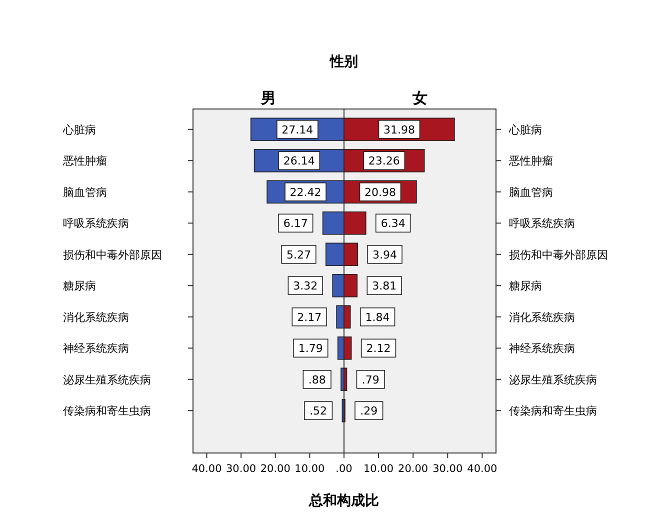 Image resolution: width=665 pixels, height=520 pixels. I want to click on value-label-box: .29, so click(369, 410).